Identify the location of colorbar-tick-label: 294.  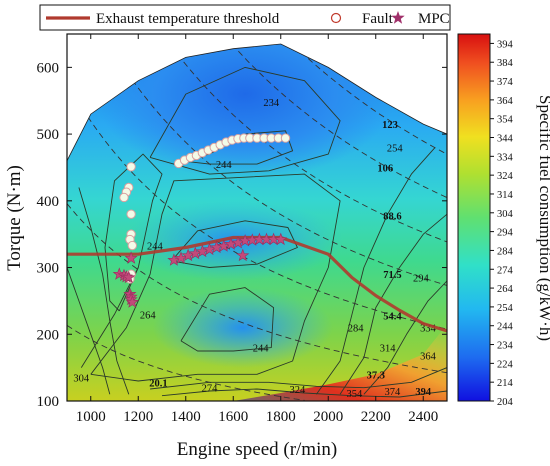
(505, 233).